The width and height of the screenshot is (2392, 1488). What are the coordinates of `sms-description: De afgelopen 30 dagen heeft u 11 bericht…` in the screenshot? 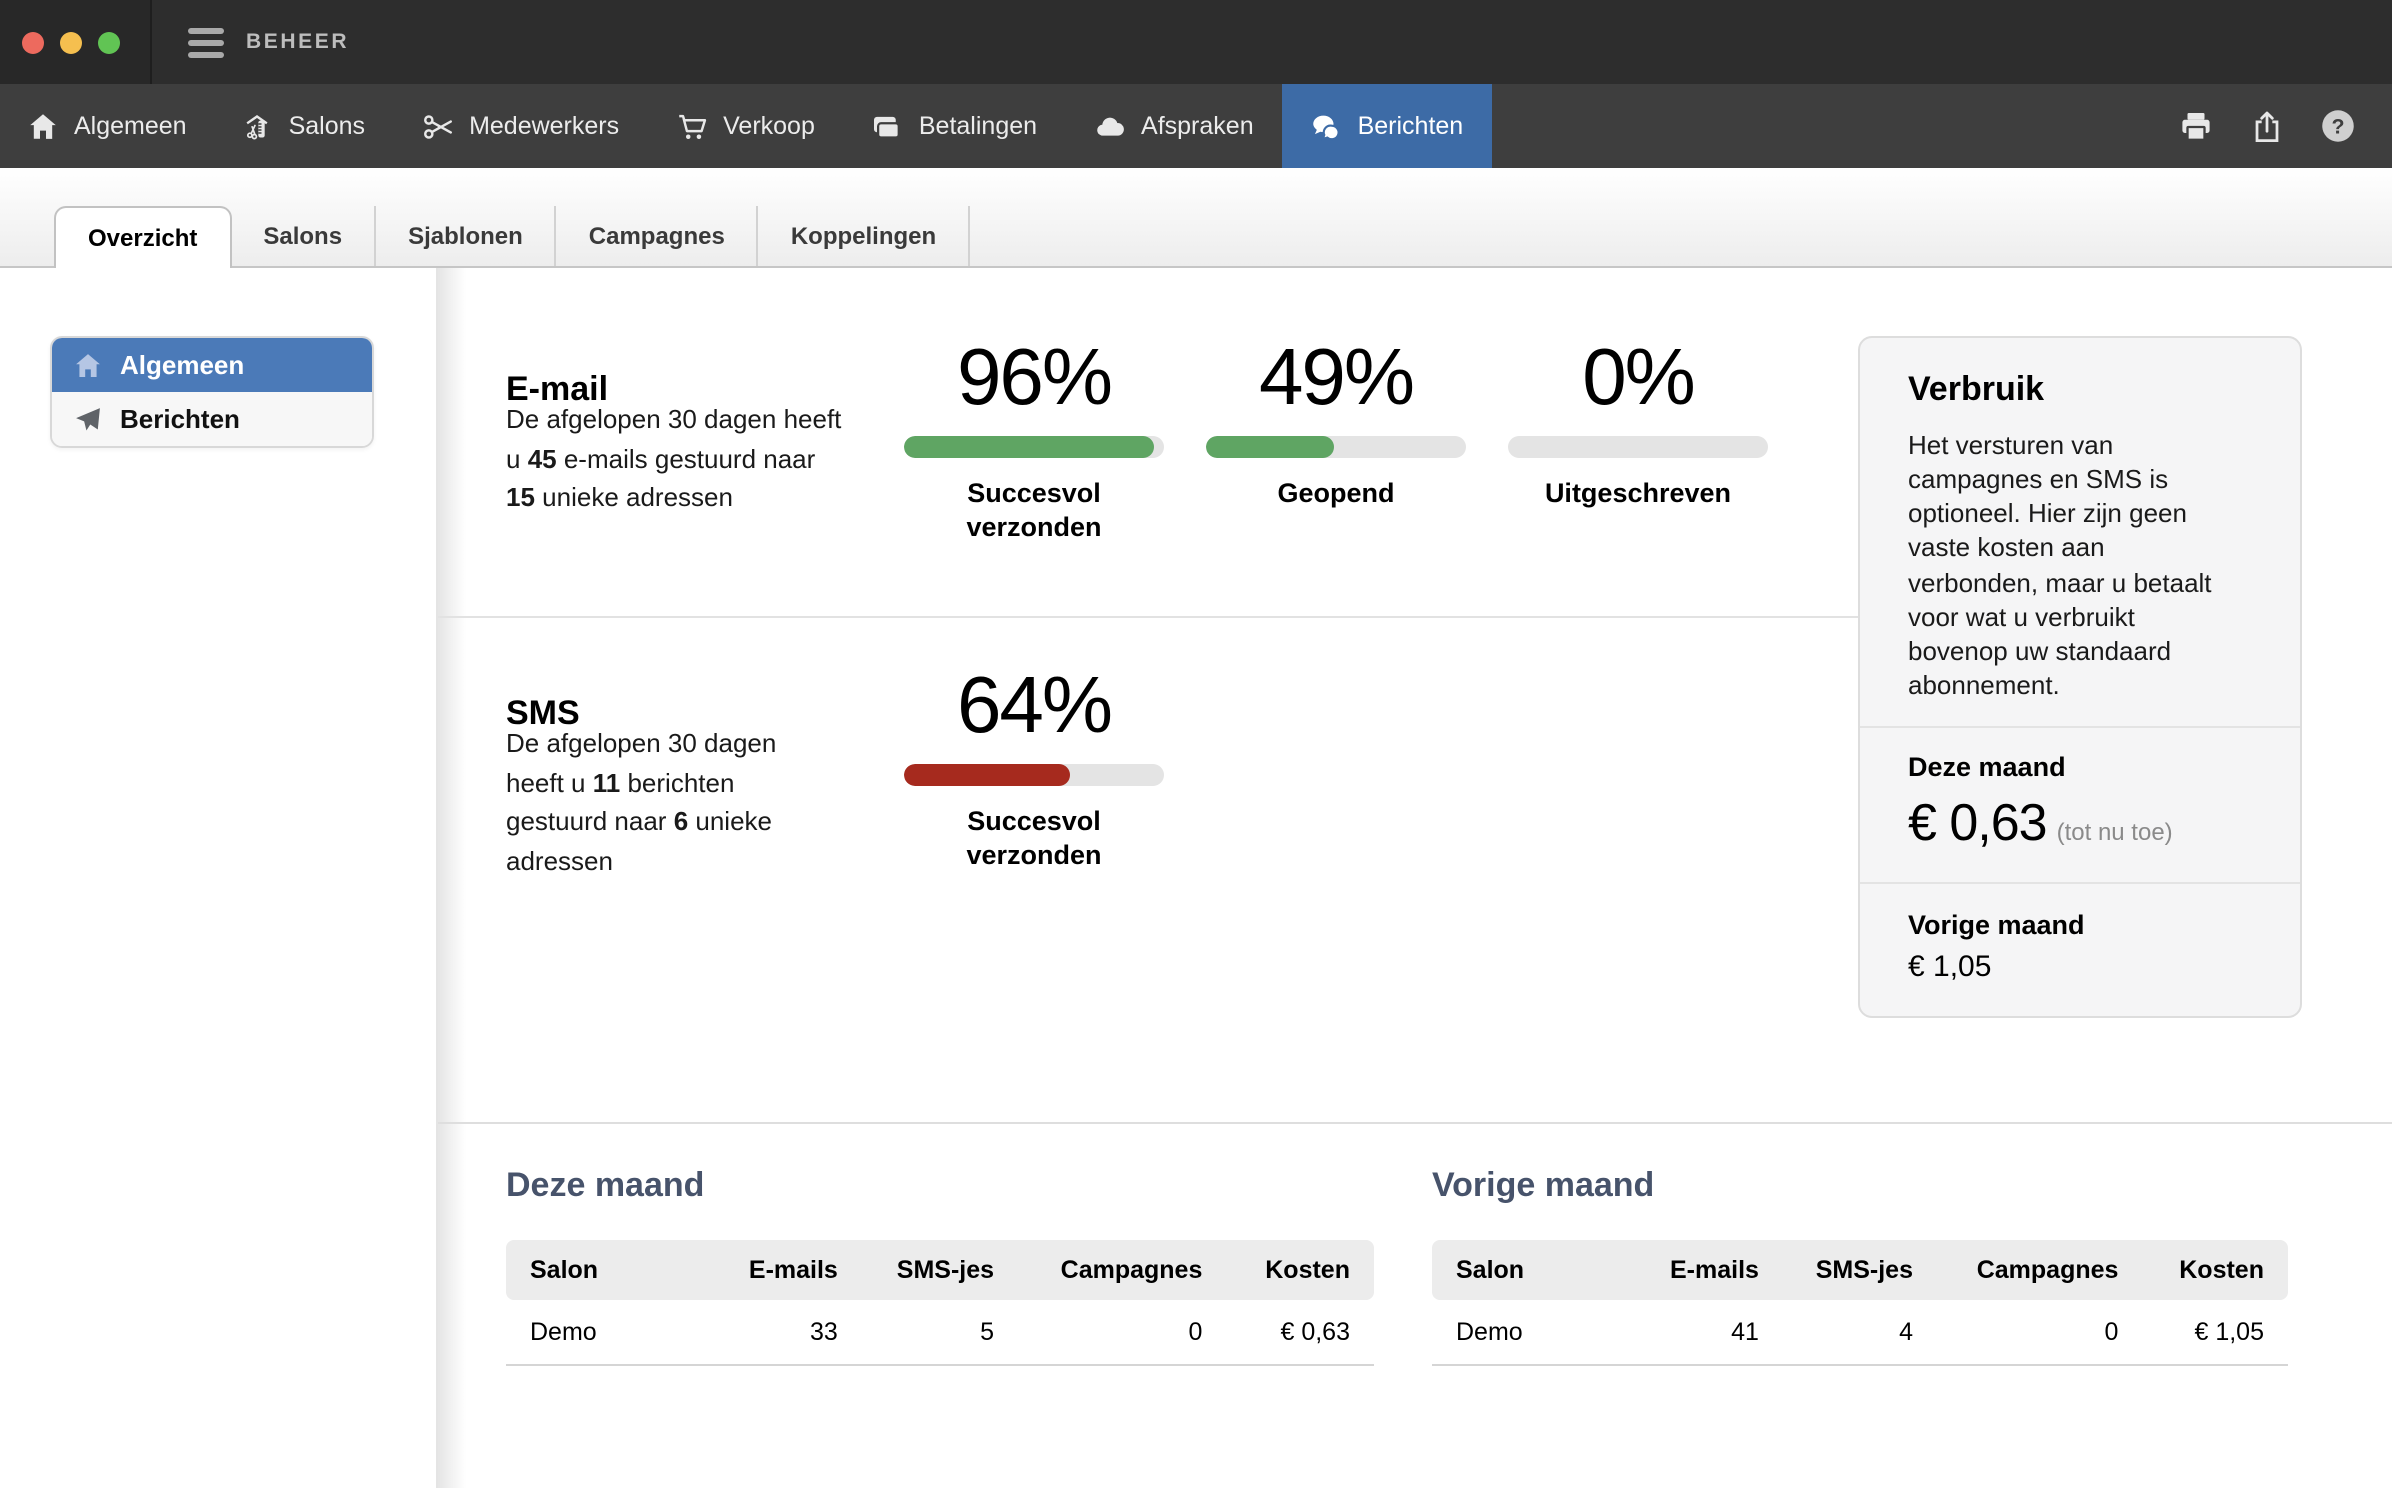 It's located at (641, 801).